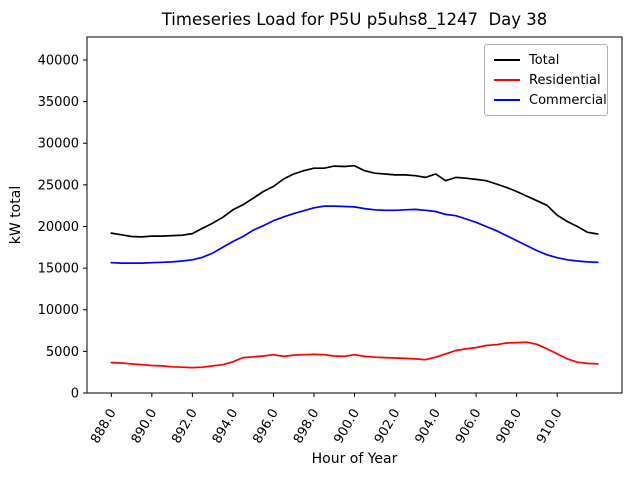 The height and width of the screenshot is (480, 640). I want to click on y-tick-label: 0, so click(75, 394).